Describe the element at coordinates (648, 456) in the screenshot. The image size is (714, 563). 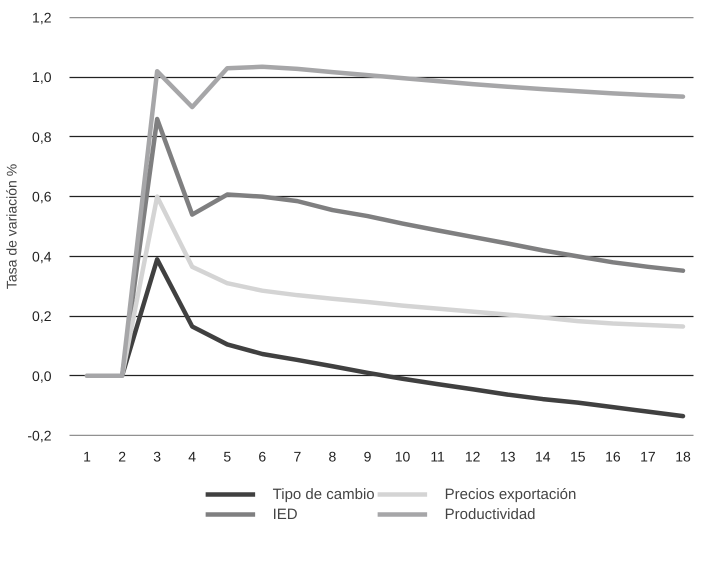
I see `x-tick-label: 17` at that location.